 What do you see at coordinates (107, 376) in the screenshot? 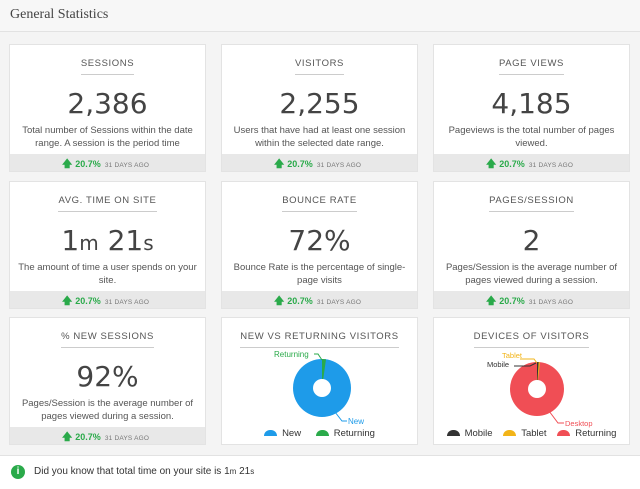
I see `card-value: 92%` at bounding box center [107, 376].